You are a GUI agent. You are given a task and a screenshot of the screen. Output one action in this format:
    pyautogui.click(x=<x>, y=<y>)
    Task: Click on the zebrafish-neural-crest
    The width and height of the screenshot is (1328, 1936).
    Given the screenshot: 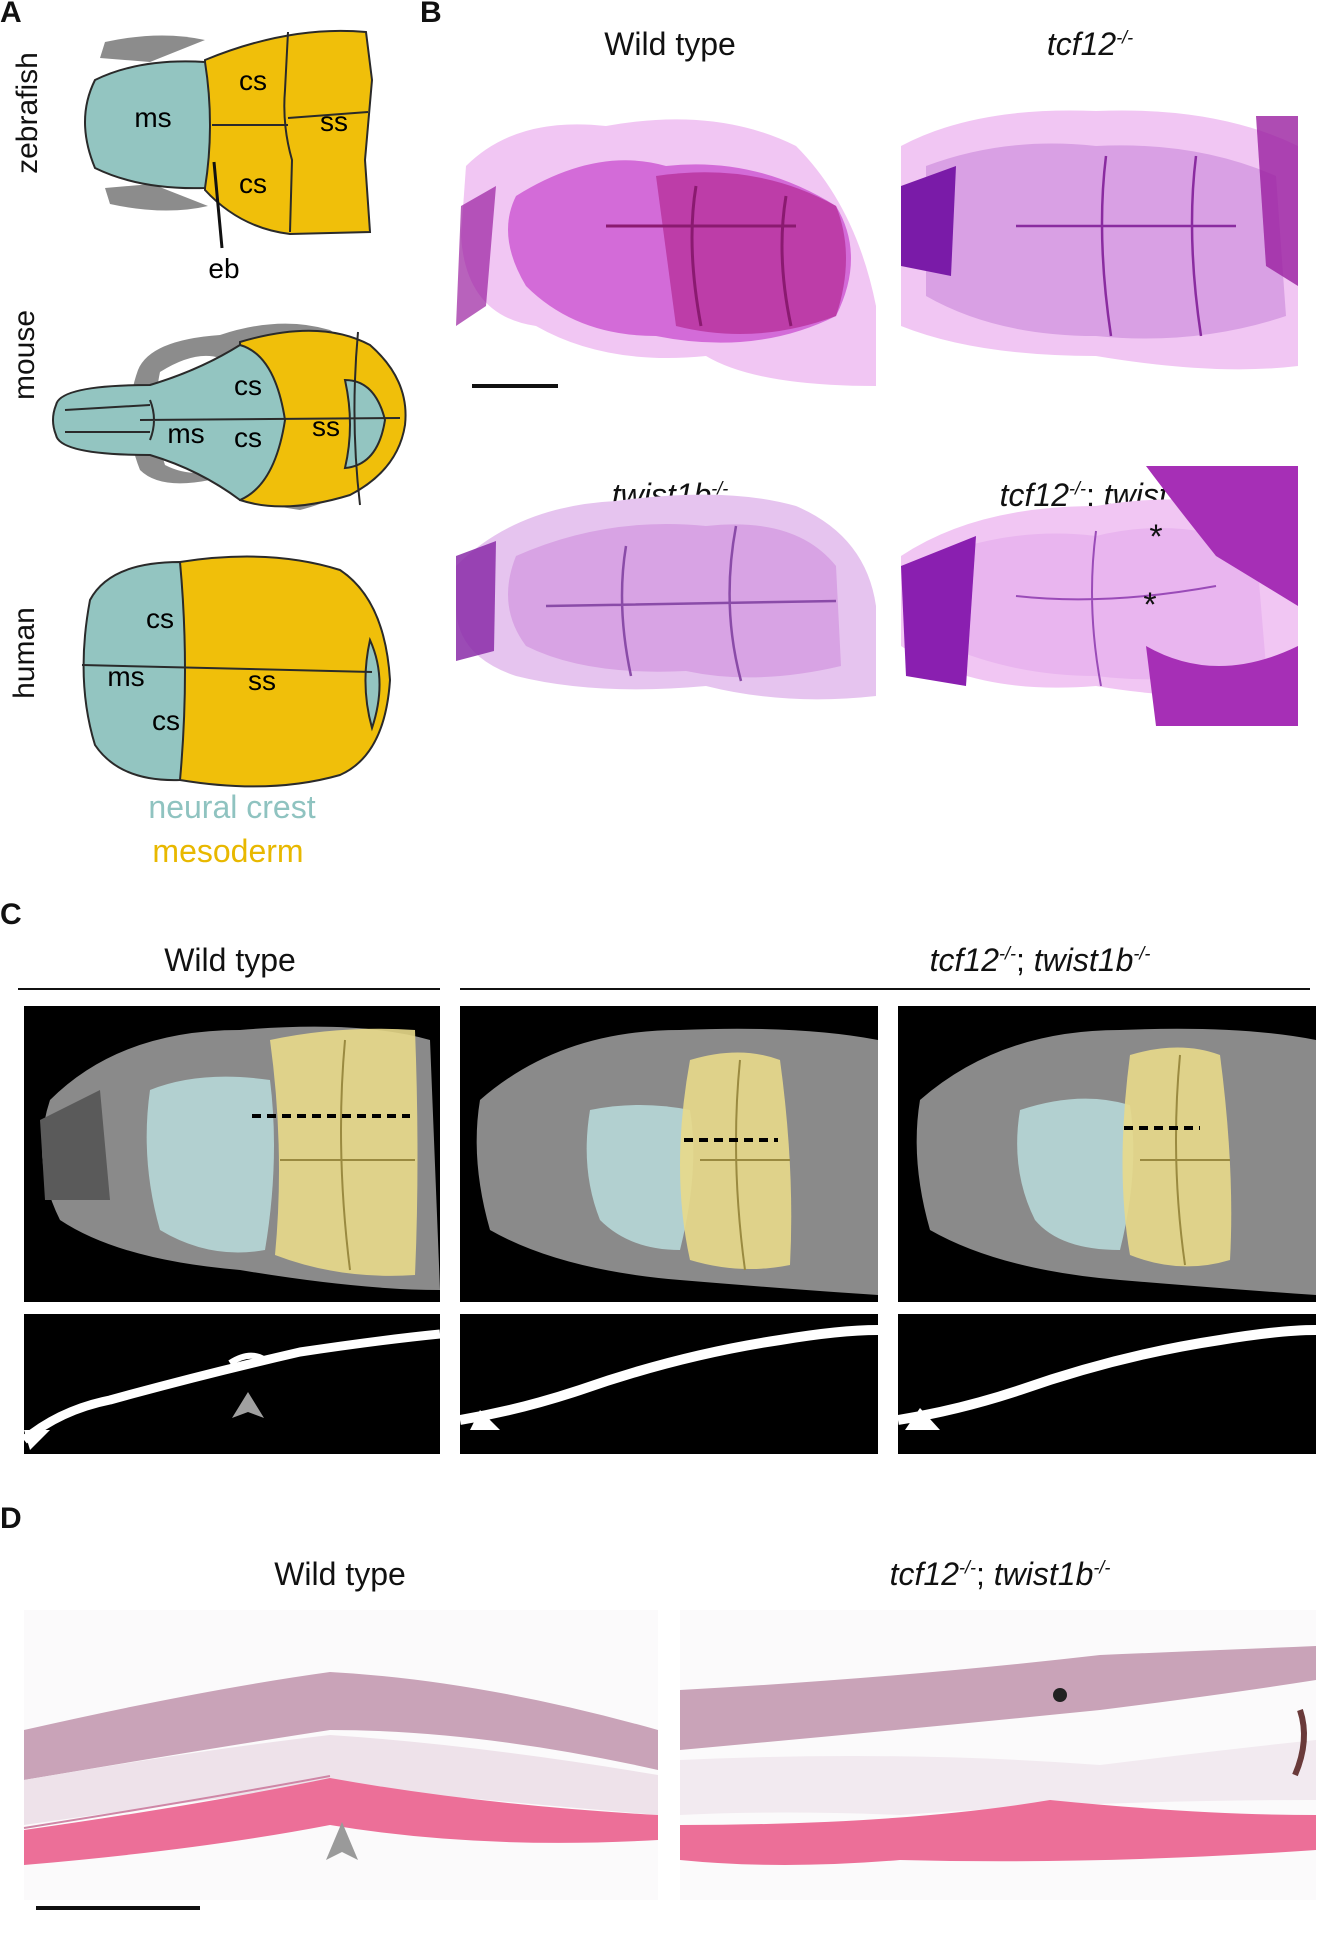 What is the action you would take?
    pyautogui.click(x=147, y=125)
    